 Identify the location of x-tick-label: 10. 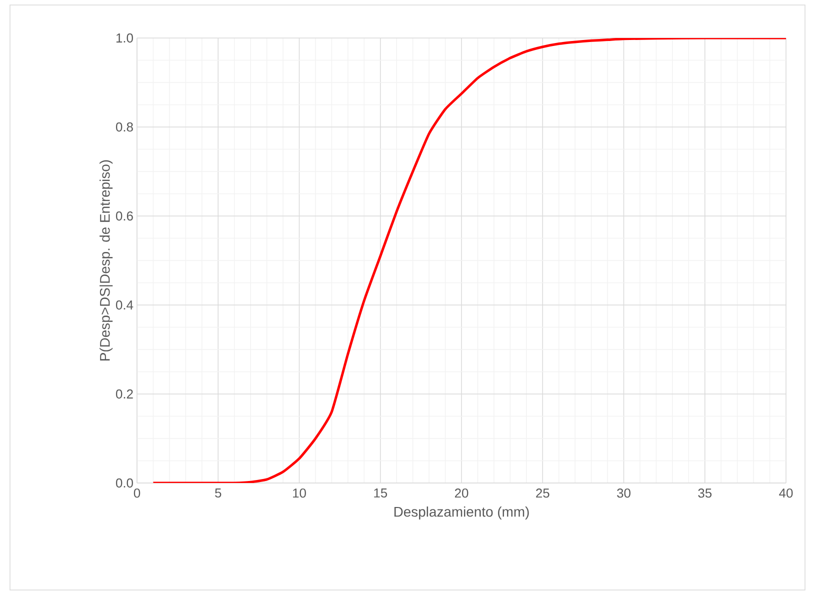
(299, 493).